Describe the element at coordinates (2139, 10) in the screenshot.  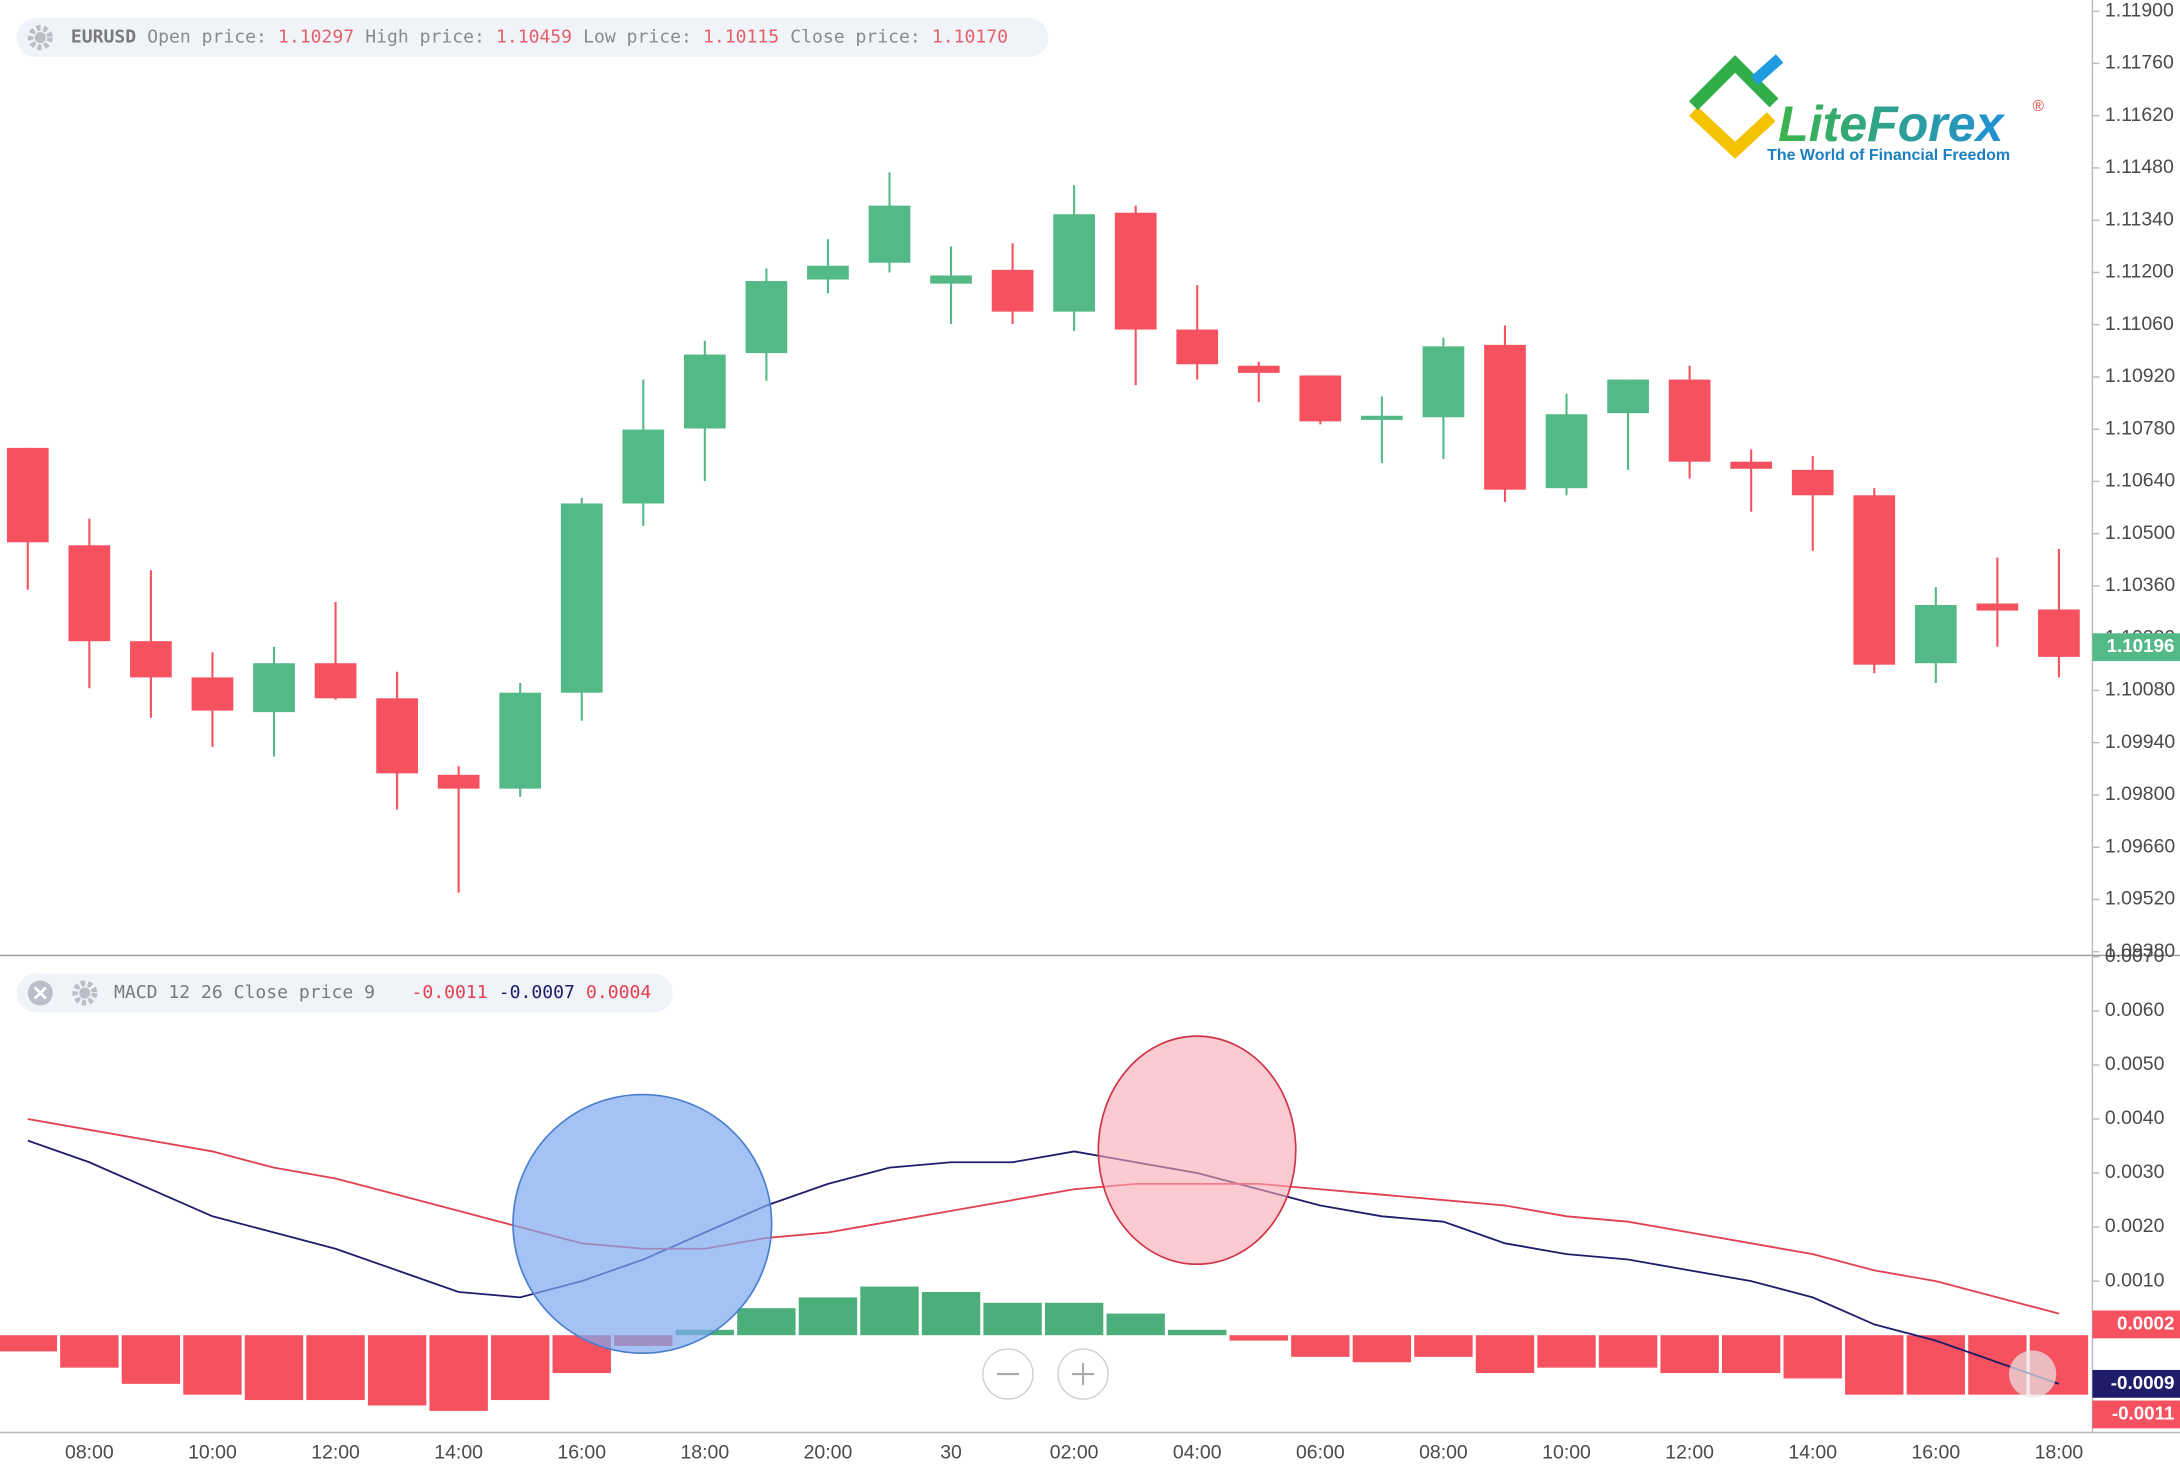
I see `y-tick-label: 1.11900` at that location.